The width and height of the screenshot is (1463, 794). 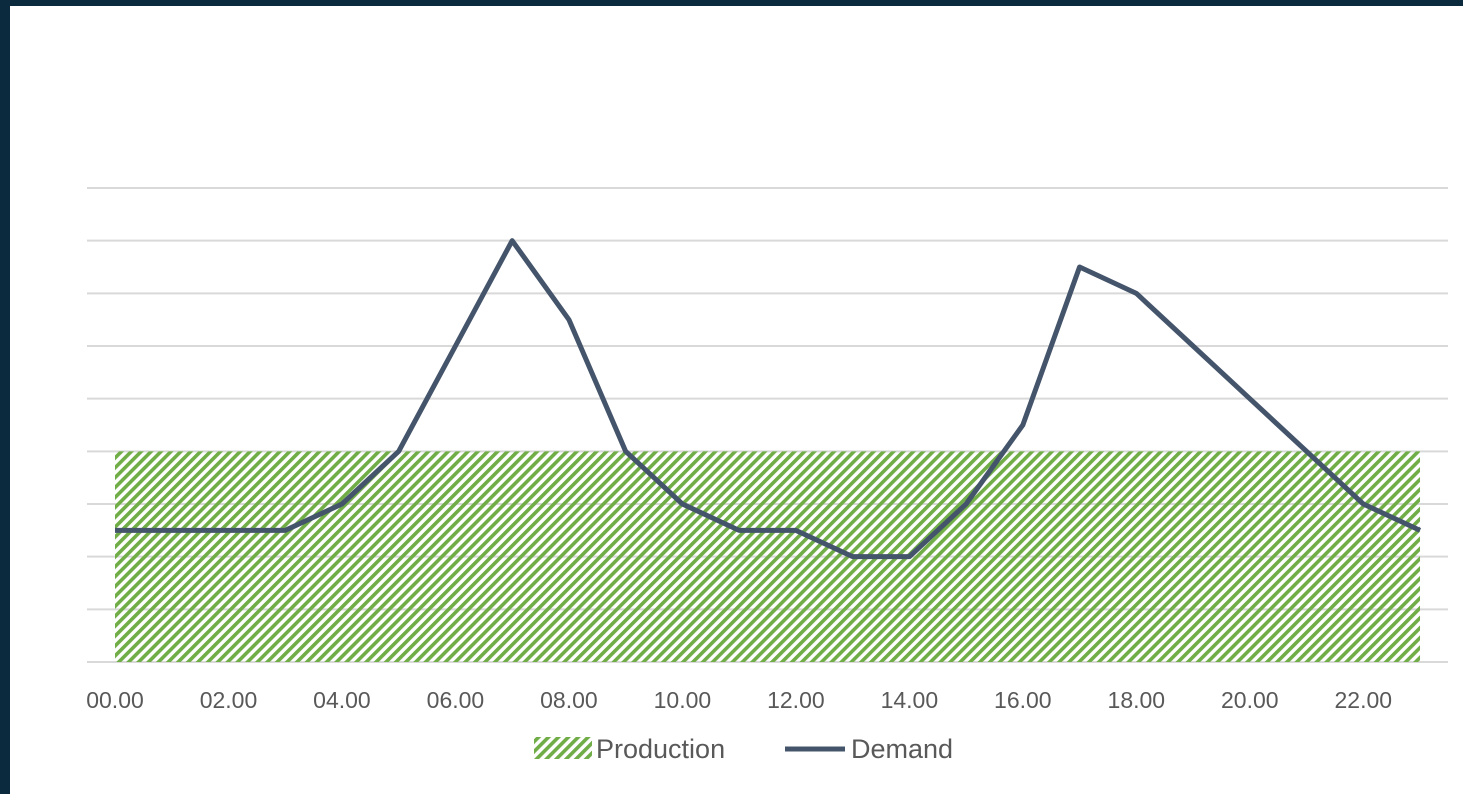 I want to click on x-tick-label: 00.00, so click(x=115, y=700).